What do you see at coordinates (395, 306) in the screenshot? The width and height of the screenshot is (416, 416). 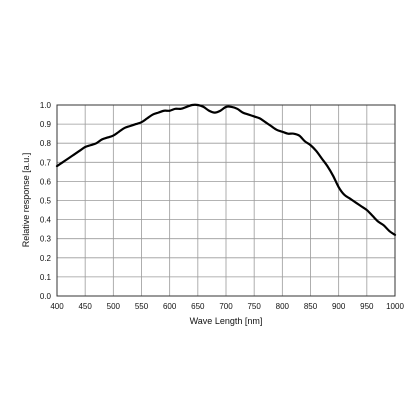 I see `x-tick-label: 1000` at bounding box center [395, 306].